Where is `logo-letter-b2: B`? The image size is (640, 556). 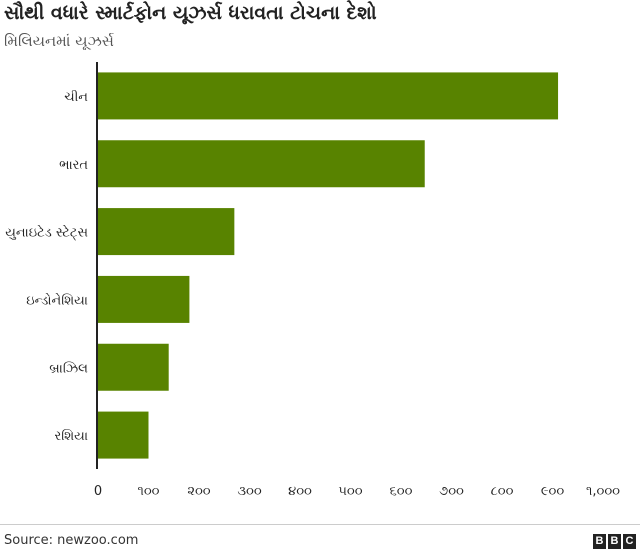
logo-letter-b2: B is located at coordinates (614, 541).